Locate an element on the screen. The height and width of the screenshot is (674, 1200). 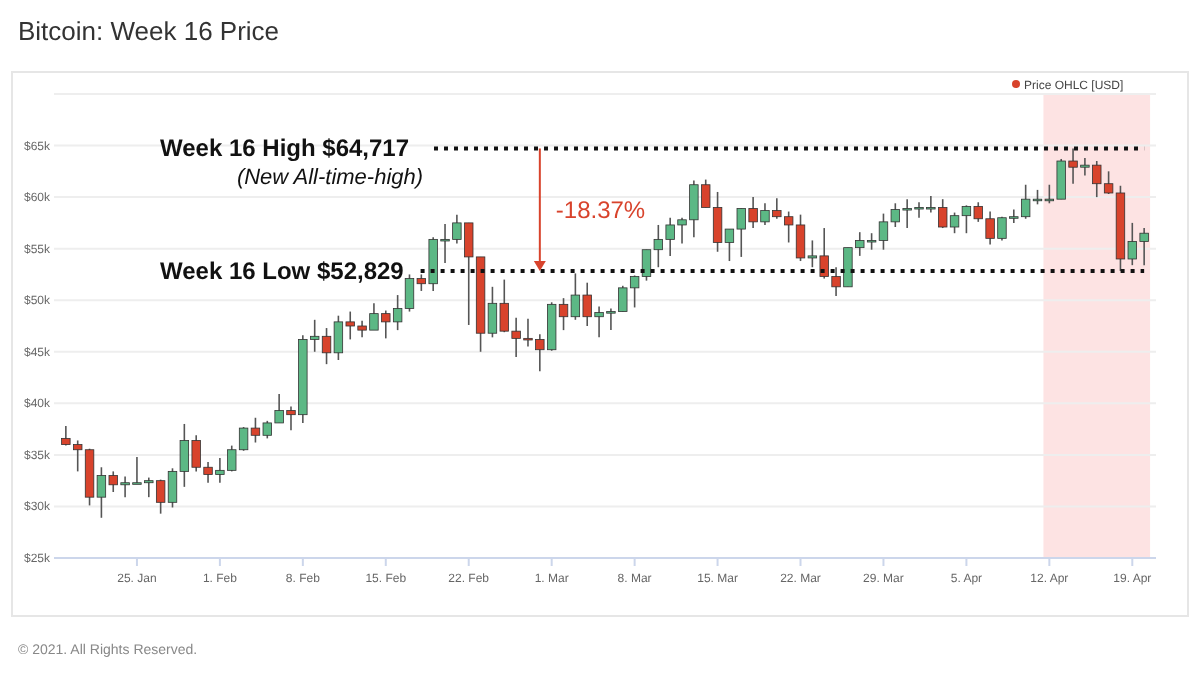
chart-title: Bitcoin: Week 16 Price is located at coordinates (149, 31).